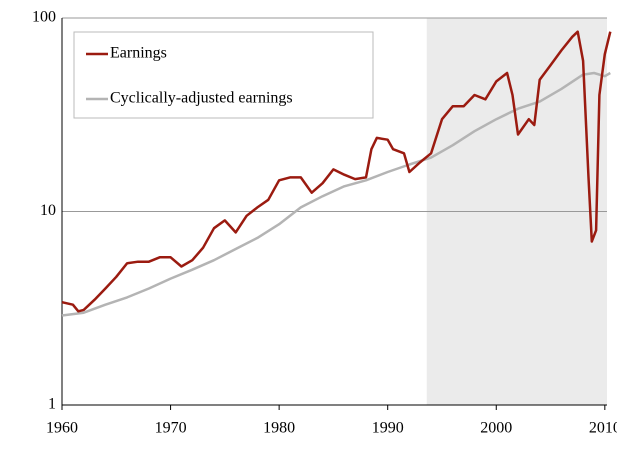 The image size is (617, 457). What do you see at coordinates (496, 428) in the screenshot?
I see `x-tick-label: 2000` at bounding box center [496, 428].